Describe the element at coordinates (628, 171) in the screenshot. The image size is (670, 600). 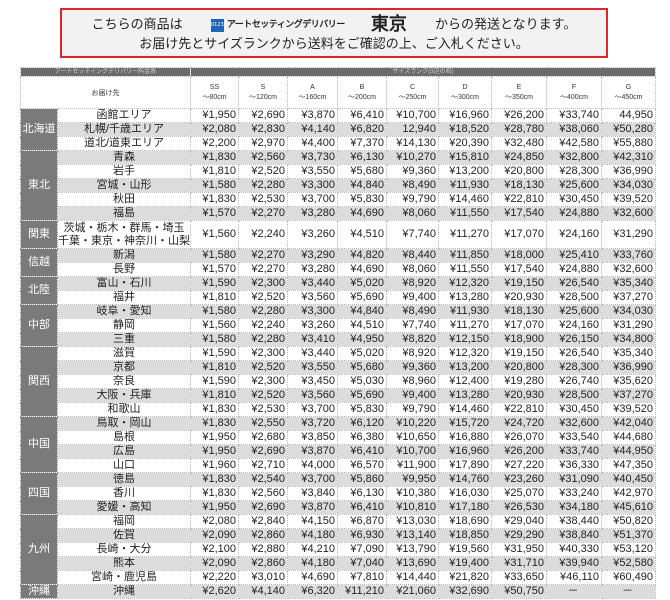
I see `price-g: ¥36,990` at that location.